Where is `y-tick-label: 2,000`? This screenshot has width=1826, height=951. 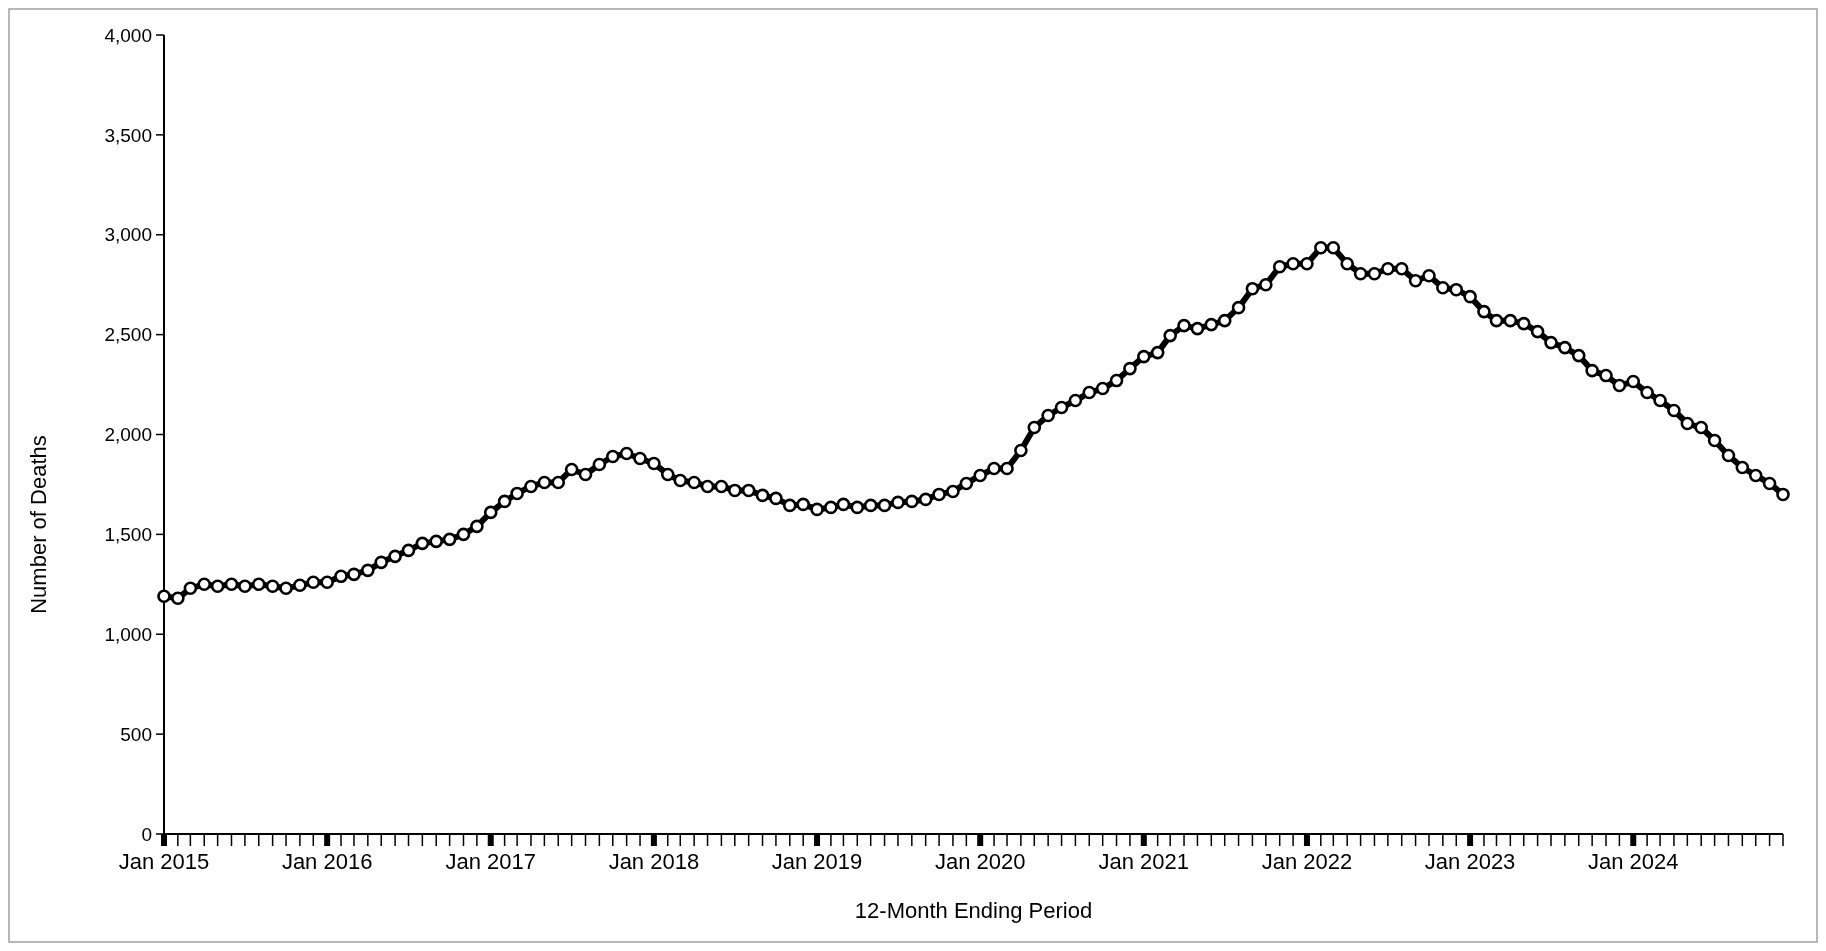 y-tick-label: 2,000 is located at coordinates (128, 435).